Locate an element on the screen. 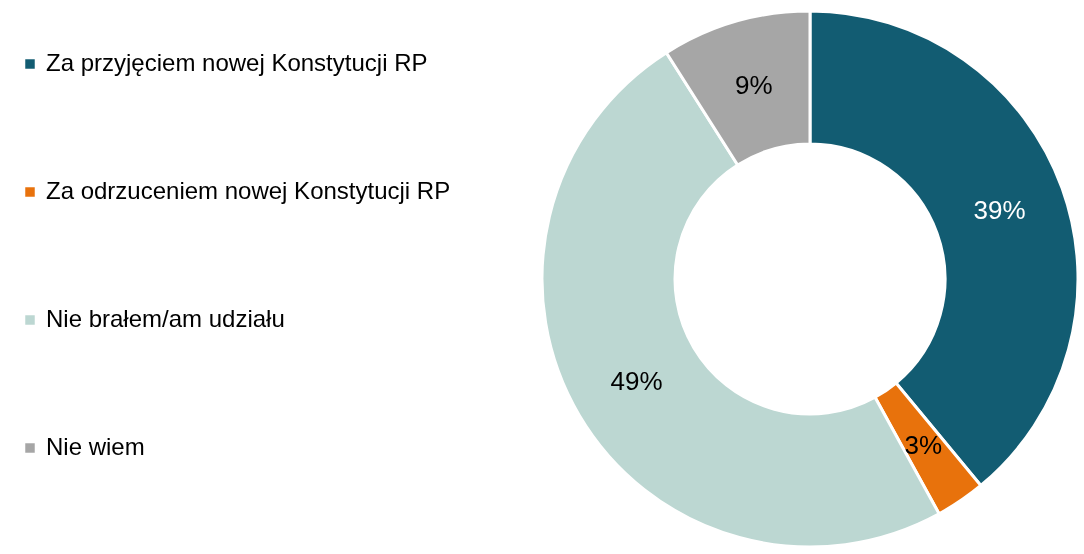 This screenshot has height=554, width=1084. legend-label: Nie wiem is located at coordinates (95, 446).